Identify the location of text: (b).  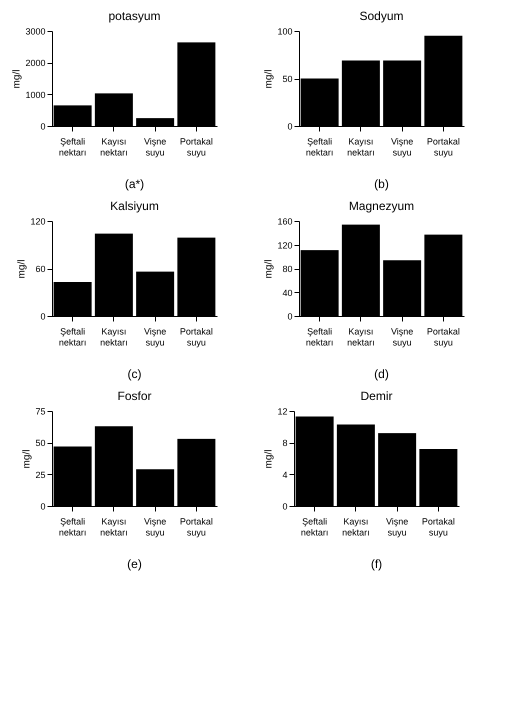
(381, 184).